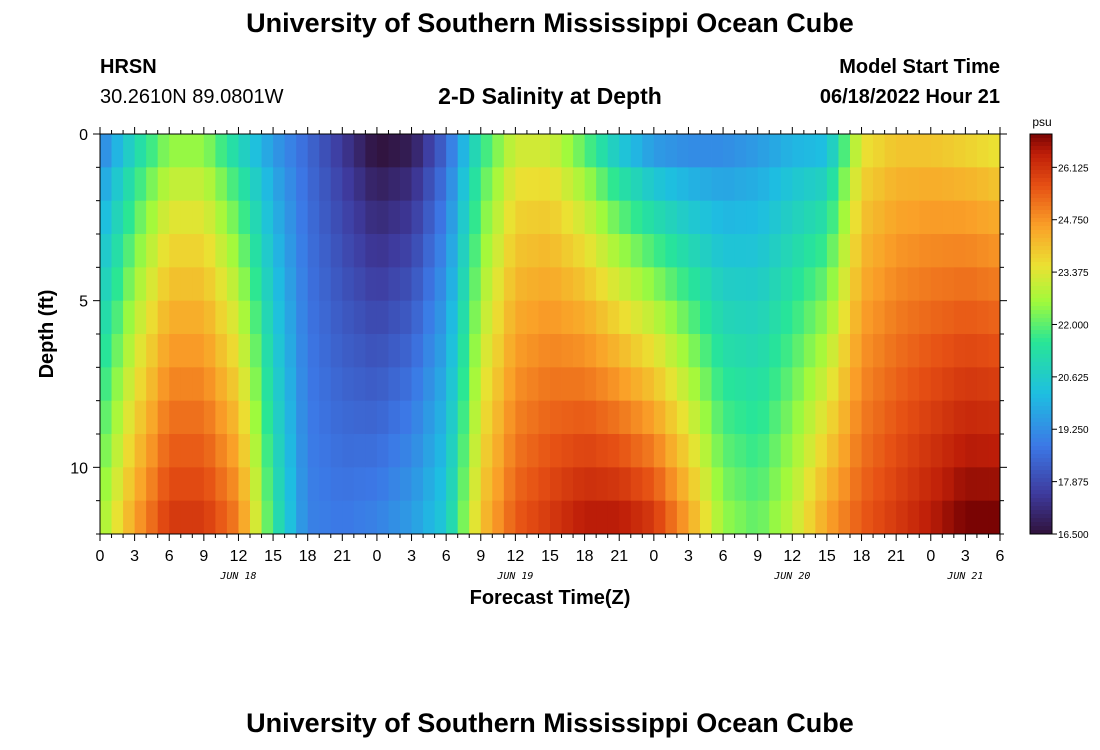 This screenshot has height=750, width=1100. I want to click on model-start-label: Model Start Time, so click(919, 67).